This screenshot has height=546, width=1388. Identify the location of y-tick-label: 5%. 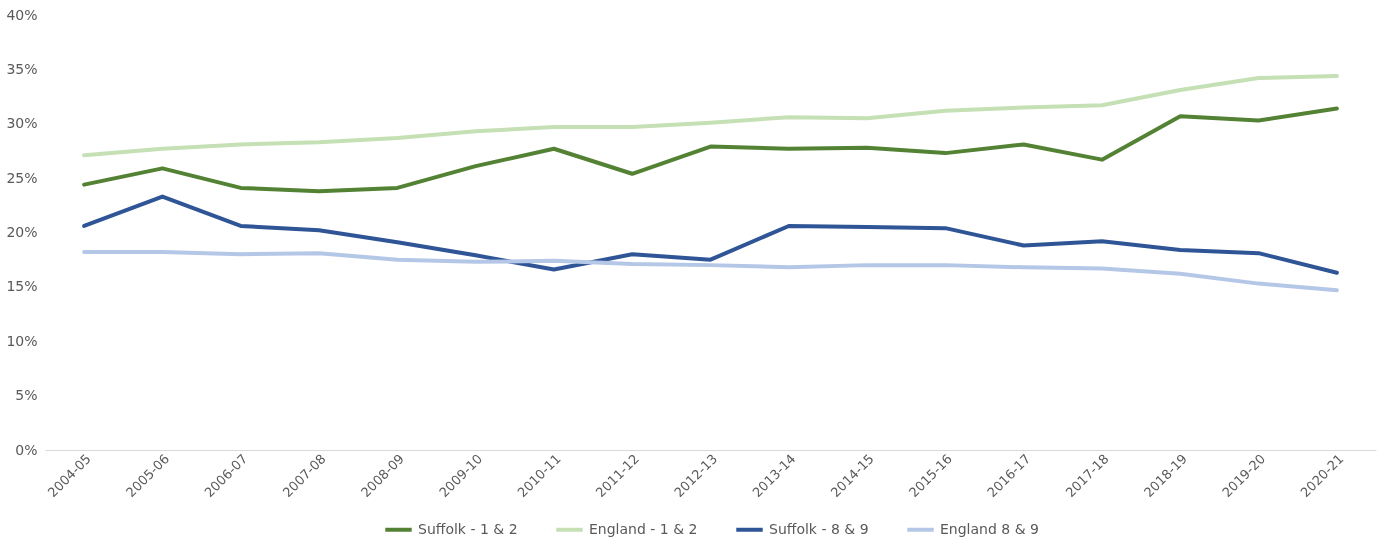
(26, 395).